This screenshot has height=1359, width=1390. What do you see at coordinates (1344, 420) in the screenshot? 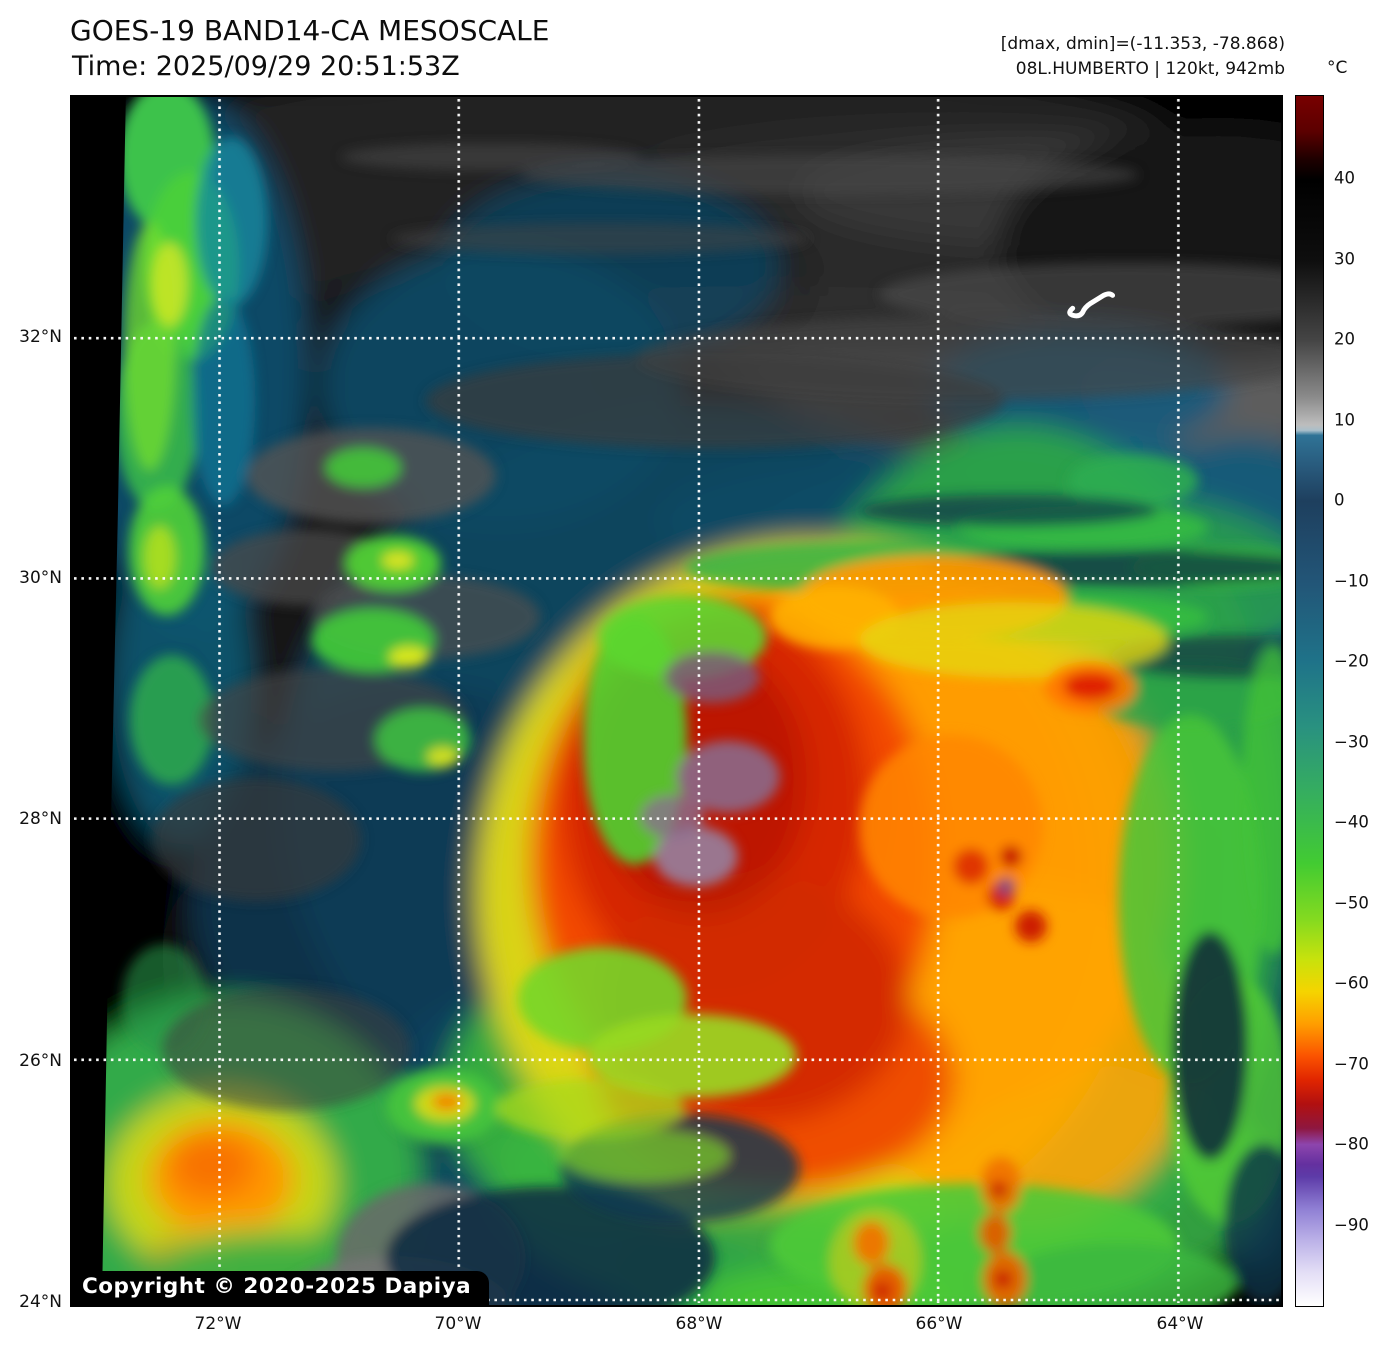
I see `colorbar-tick-3: 10` at bounding box center [1344, 420].